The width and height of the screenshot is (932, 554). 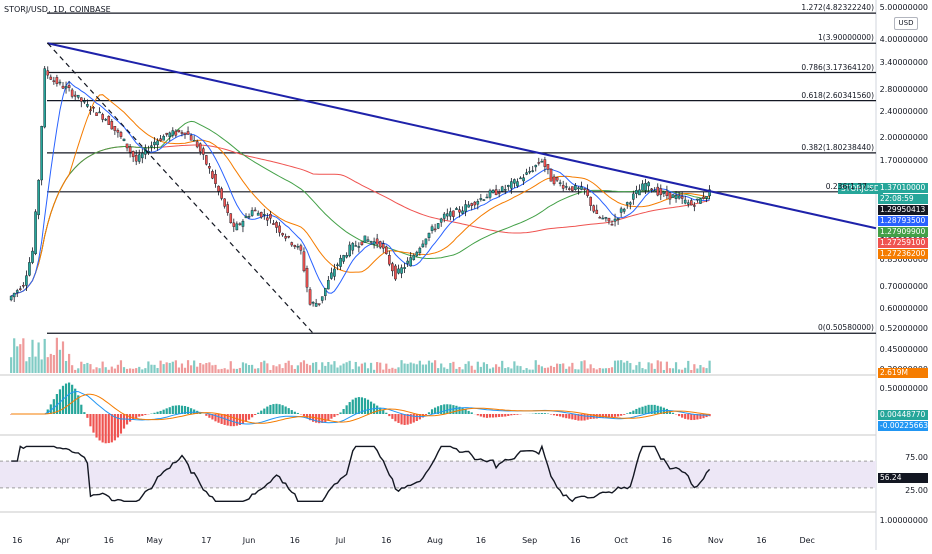 What do you see at coordinates (903, 254) in the screenshot?
I see `price-badge-6: 1.27236200` at bounding box center [903, 254].